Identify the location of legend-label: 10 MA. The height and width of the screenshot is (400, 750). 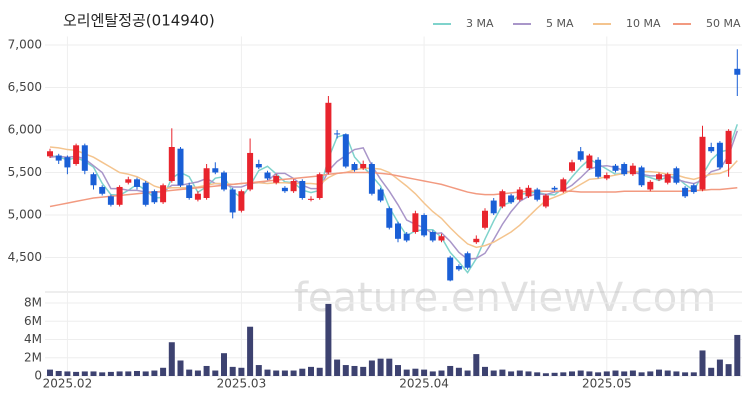
(643, 23).